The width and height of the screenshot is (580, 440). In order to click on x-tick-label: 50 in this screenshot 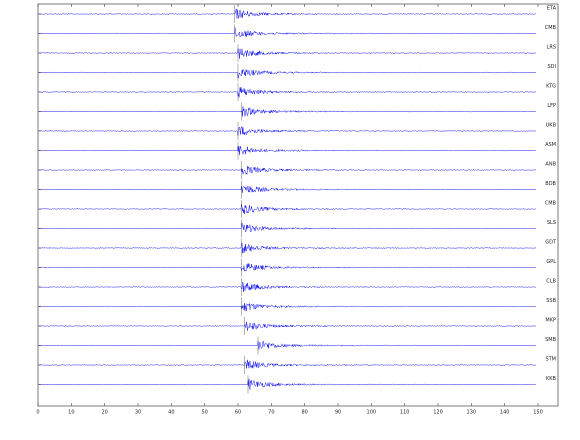, I will do `click(204, 413)`.